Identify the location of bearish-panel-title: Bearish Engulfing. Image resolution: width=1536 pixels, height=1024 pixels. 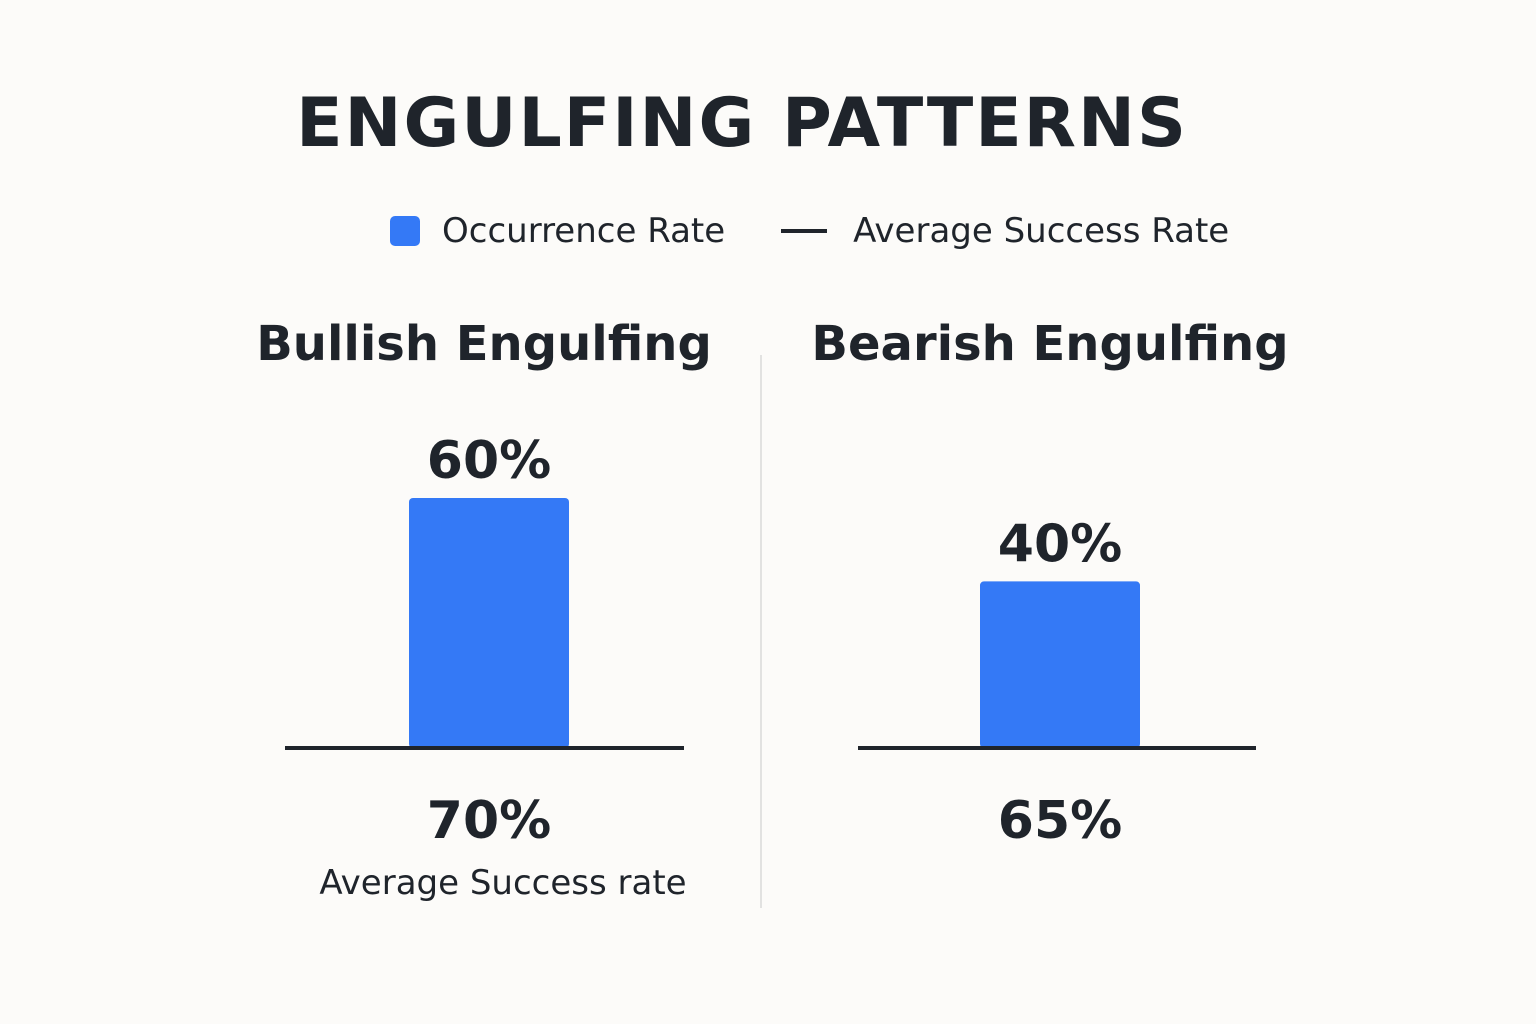
(1049, 344).